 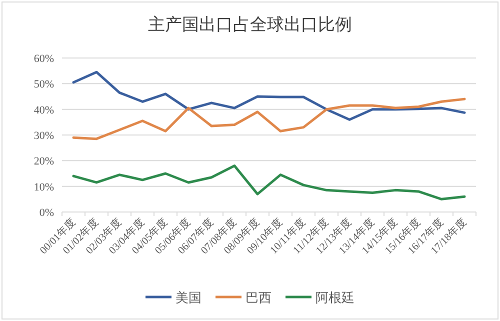 I want to click on y-tick-label: 30%, so click(x=44, y=136).